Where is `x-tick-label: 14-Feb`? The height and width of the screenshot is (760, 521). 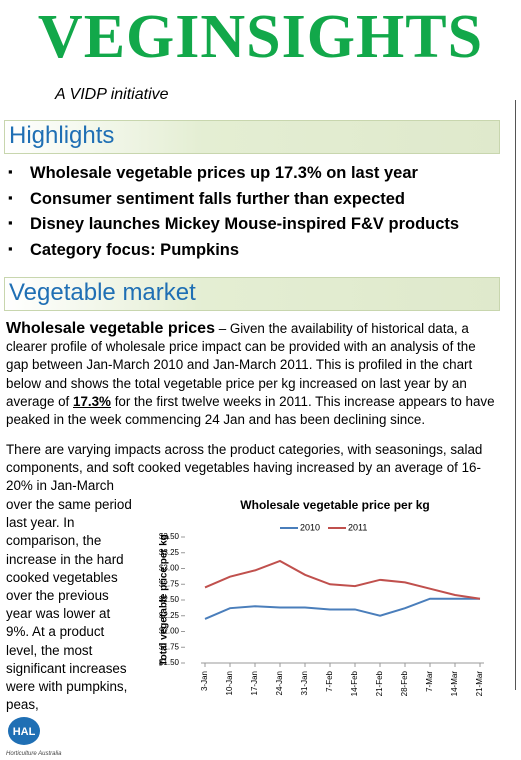 x-tick-label: 14-Feb is located at coordinates (354, 683).